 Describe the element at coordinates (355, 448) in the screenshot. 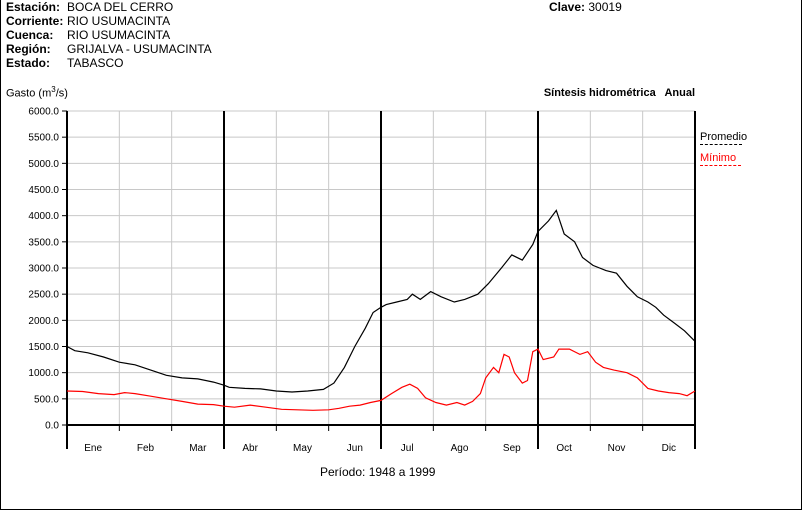

I see `x-tick-label: Jun` at that location.